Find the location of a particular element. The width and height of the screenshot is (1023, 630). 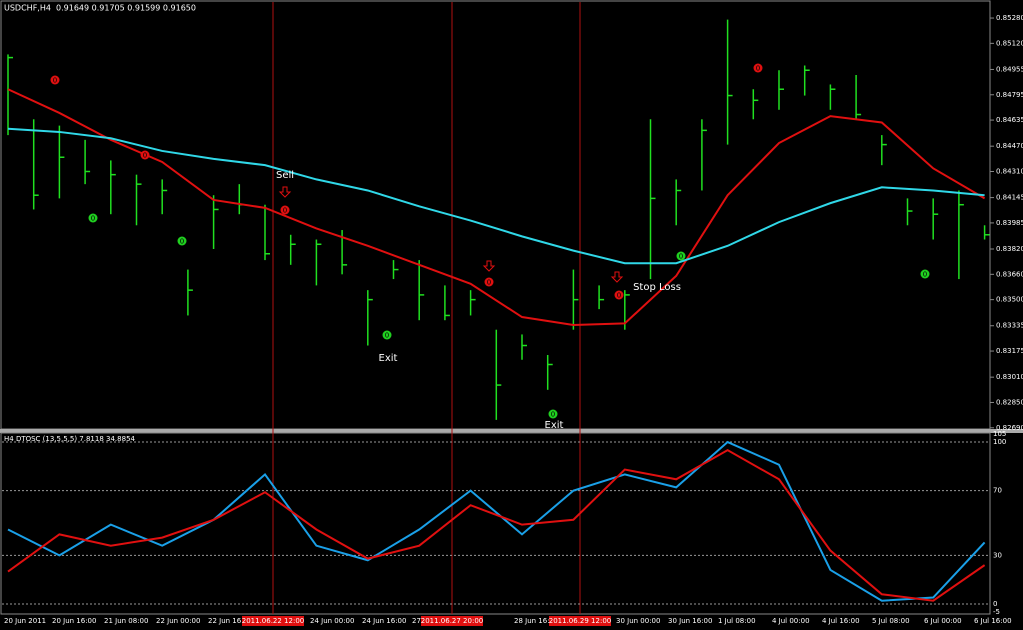

marker-label: 2011.06.29 12:00 is located at coordinates (580, 621).